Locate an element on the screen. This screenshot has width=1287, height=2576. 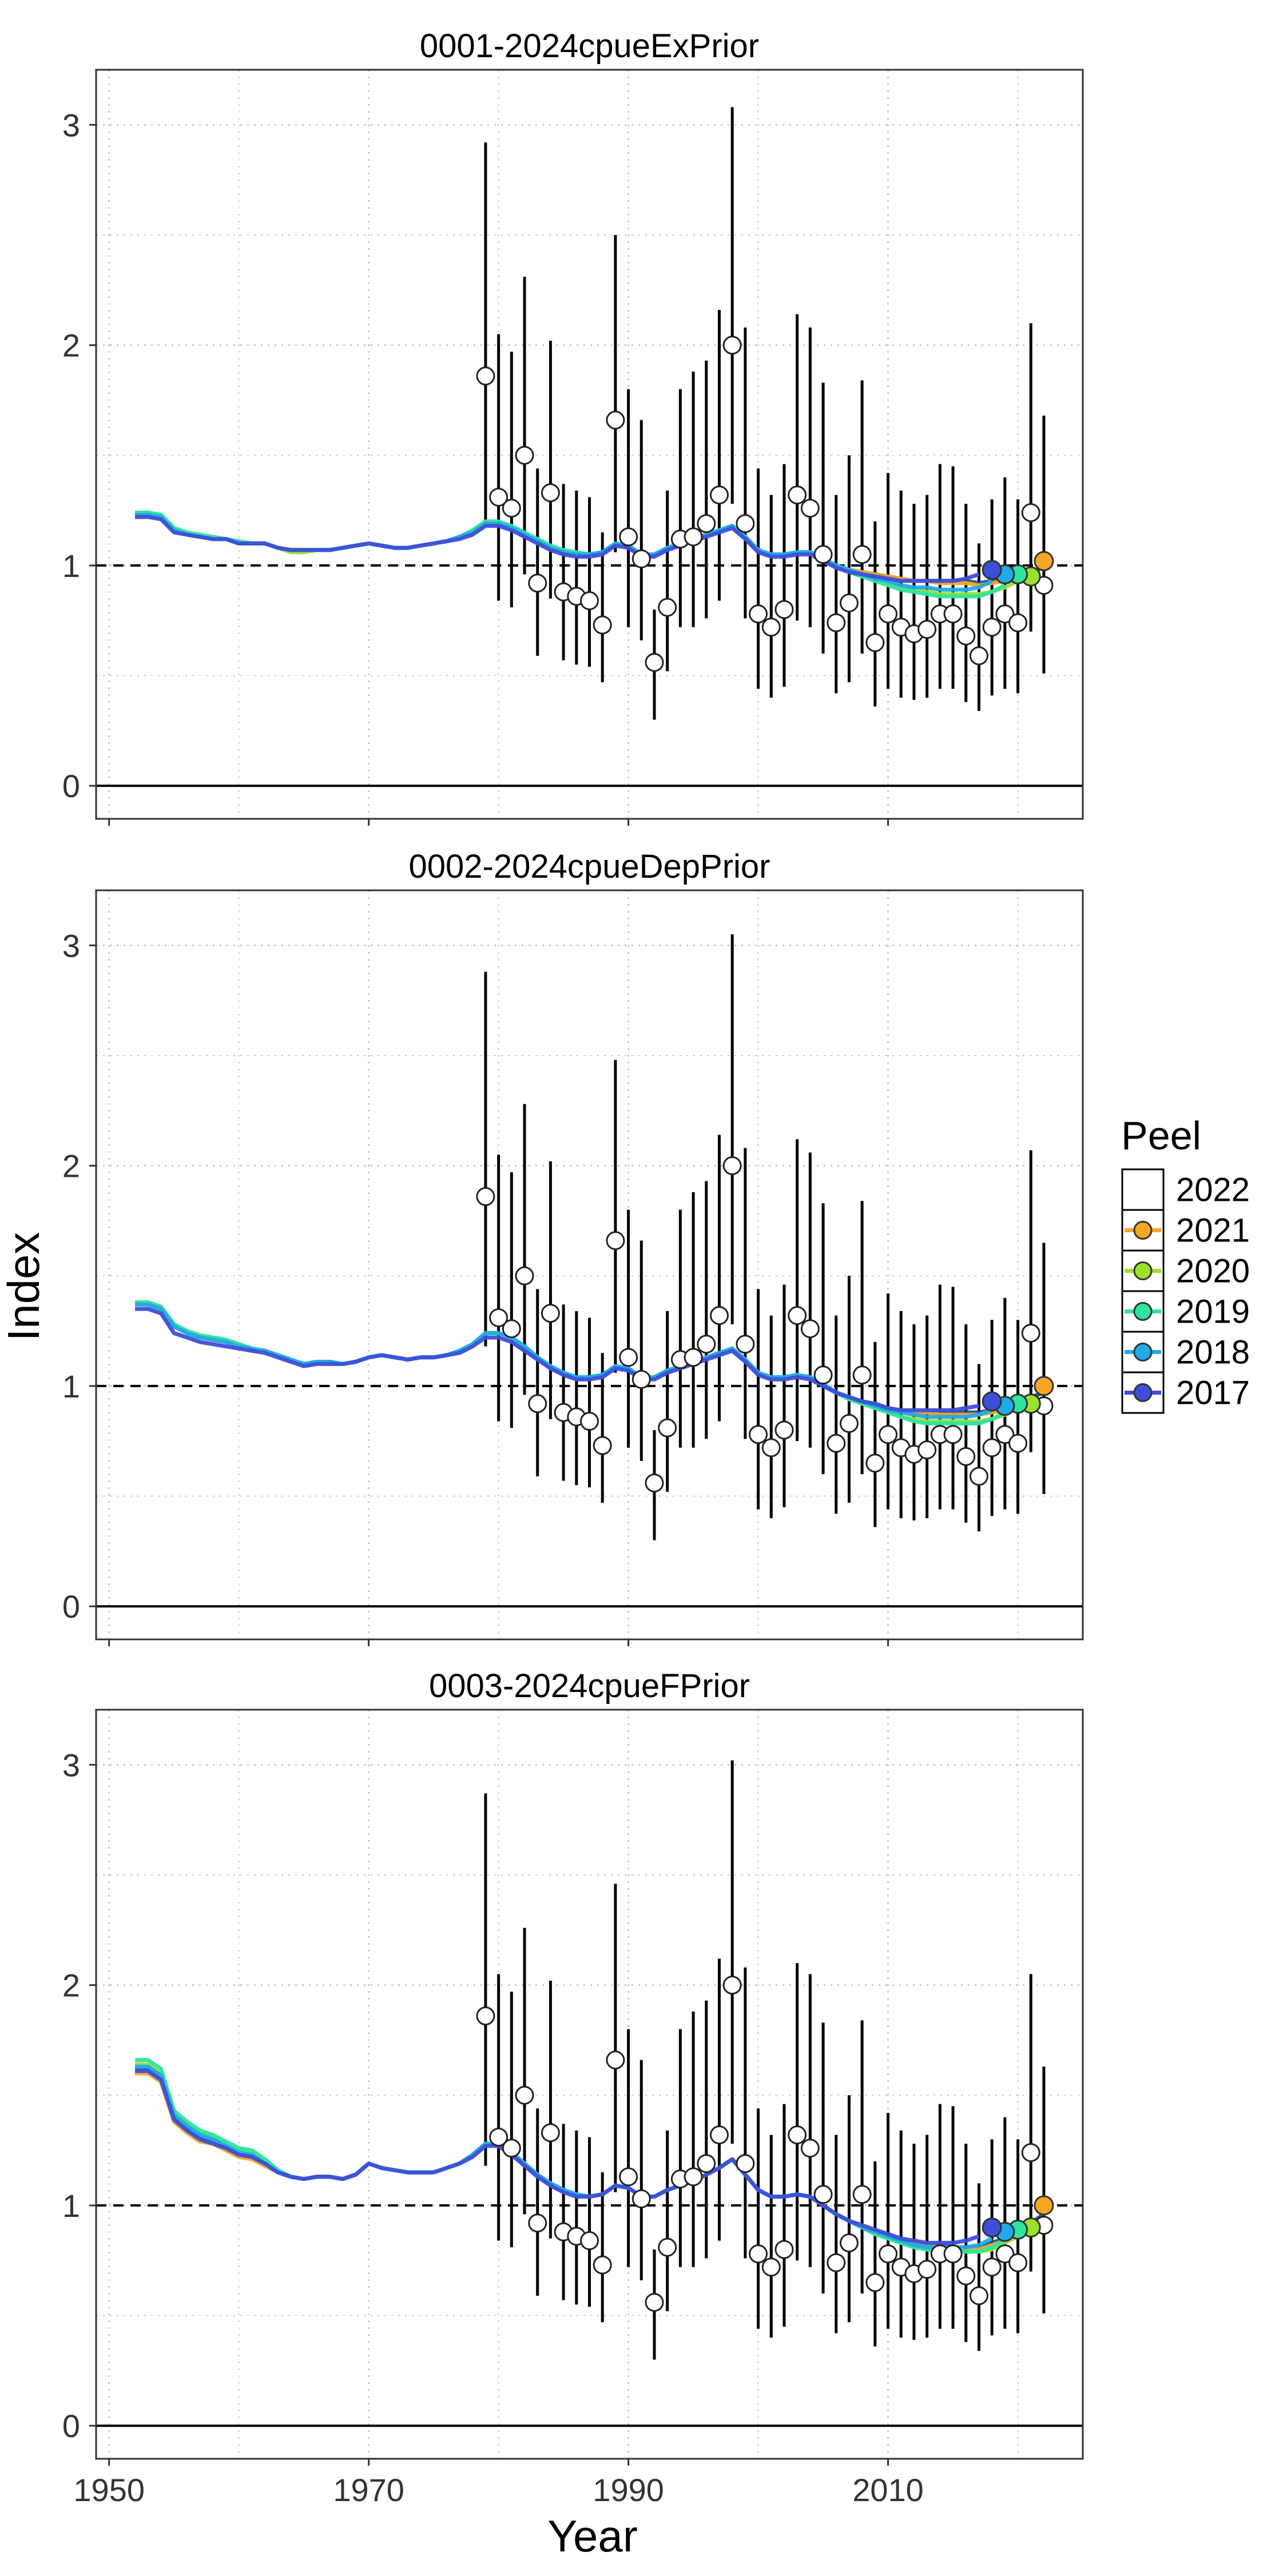
legend-label: 2021 is located at coordinates (1213, 1230).